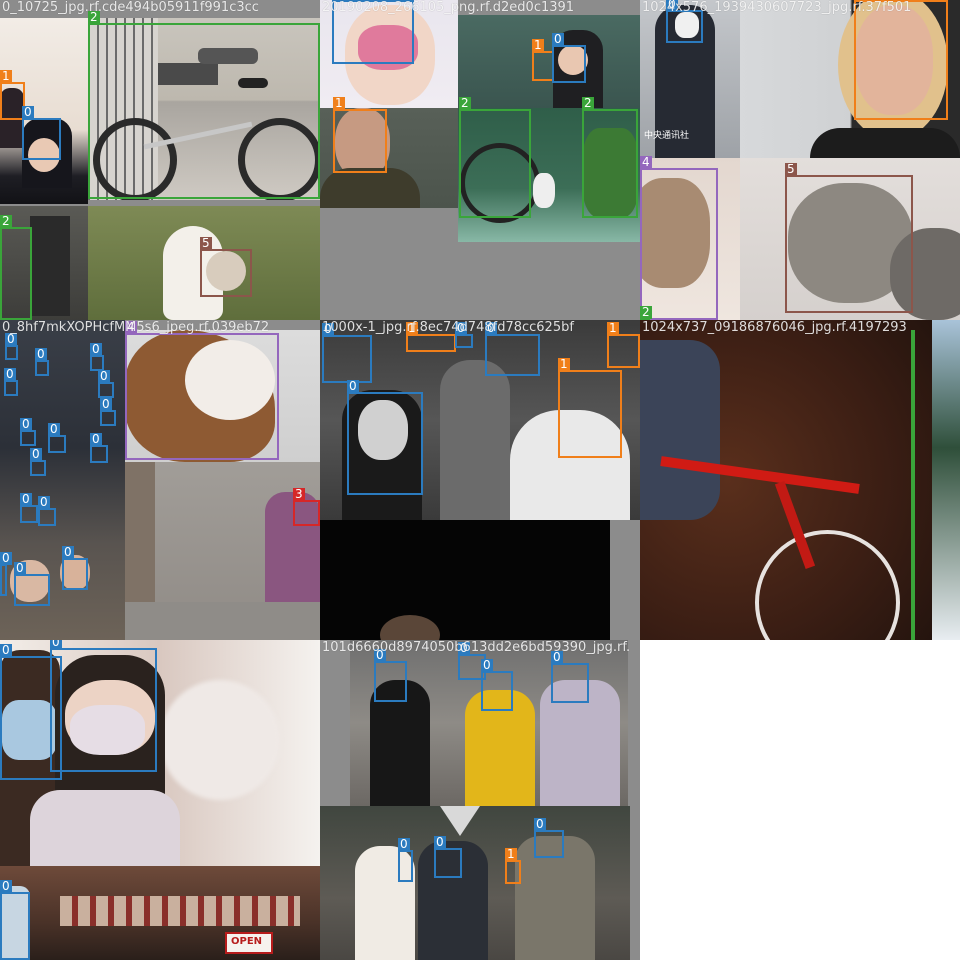 This screenshot has width=960, height=960. I want to click on bbox-label: 3, so click(299, 494).